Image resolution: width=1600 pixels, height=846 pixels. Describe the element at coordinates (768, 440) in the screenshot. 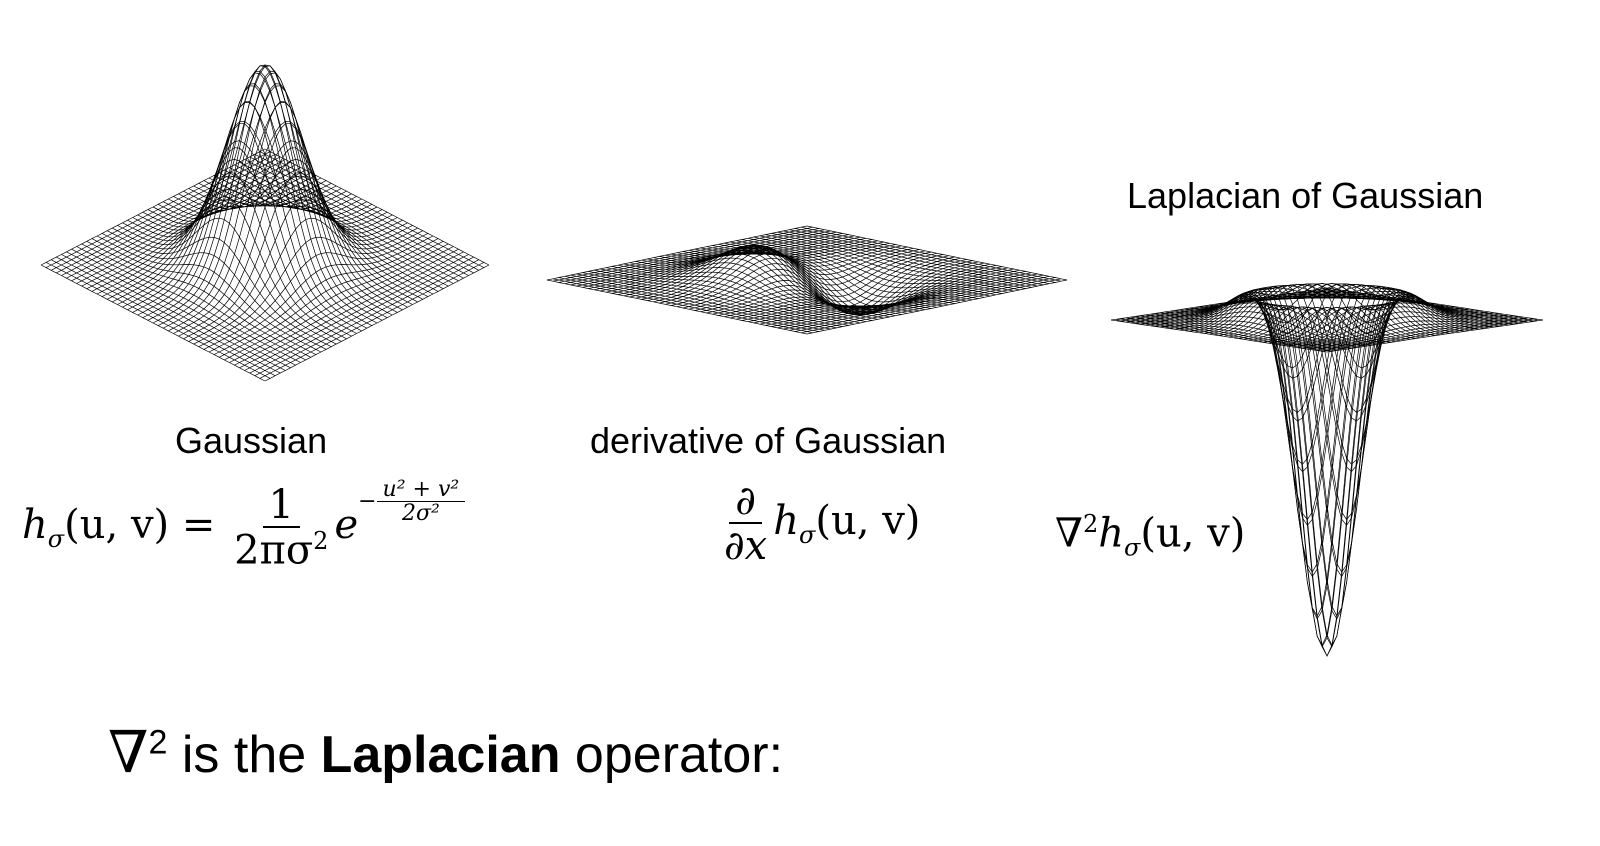

I see `derivative-of-gaussian-label: derivative of Gaussian` at that location.